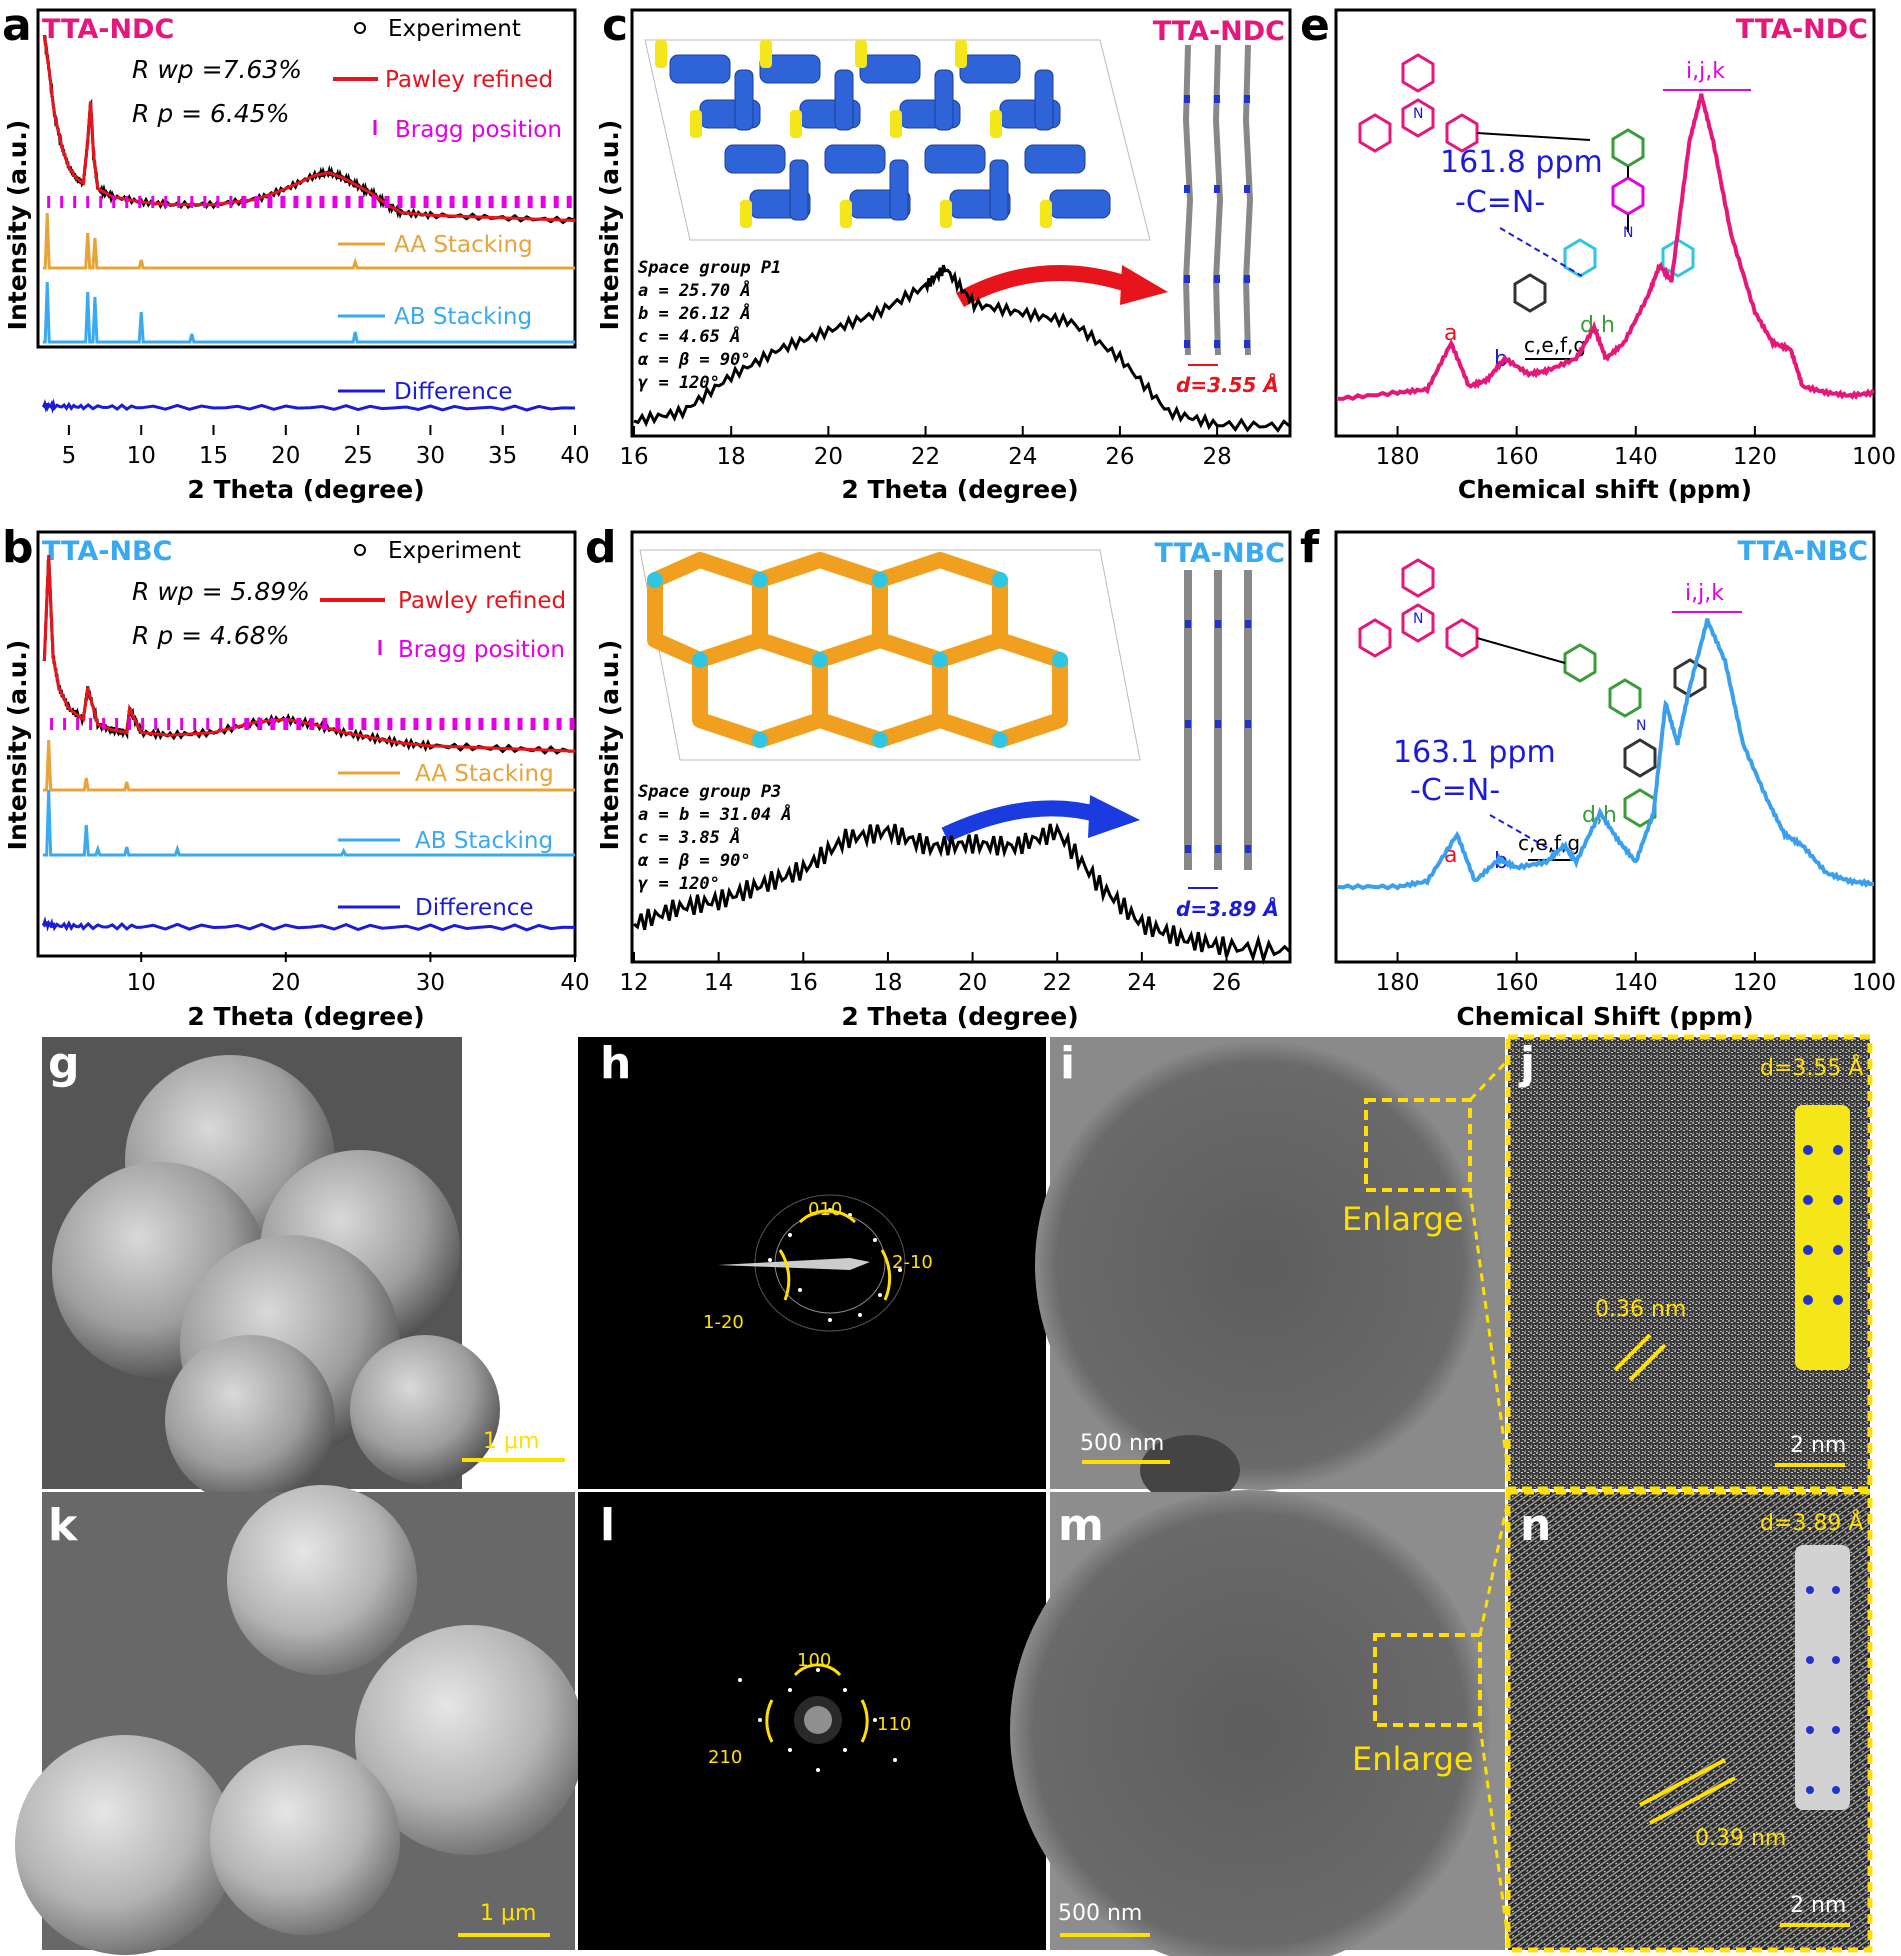 The width and height of the screenshot is (1901, 1956). What do you see at coordinates (1605, 489) in the screenshot?
I see `panel-e-xlabel: Chemical shift (ppm)` at bounding box center [1605, 489].